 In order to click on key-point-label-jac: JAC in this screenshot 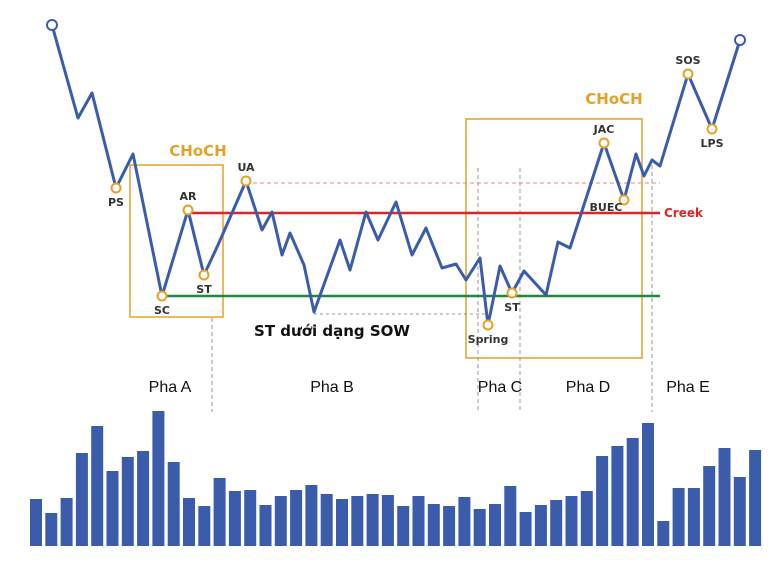, I will do `click(604, 129)`.